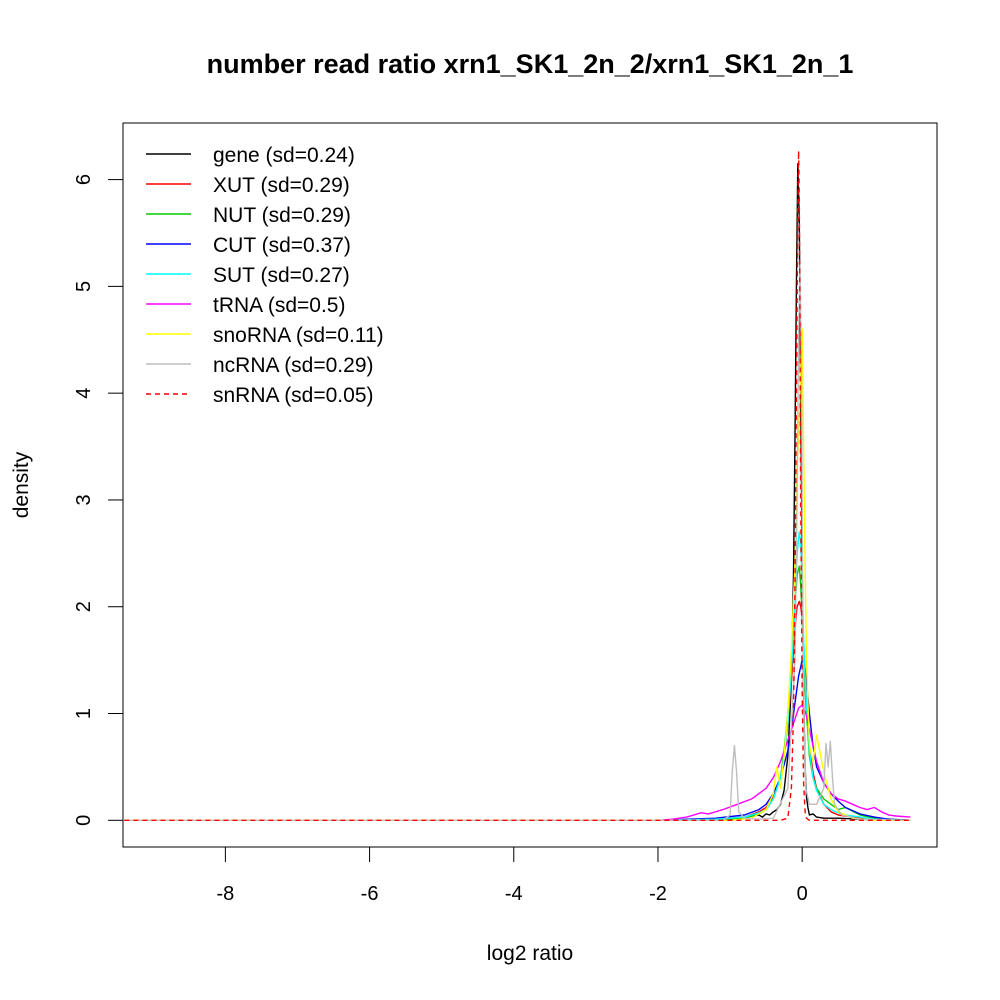 The width and height of the screenshot is (1000, 1000). I want to click on legend-label-8: snRNA (sd=0.05), so click(293, 395).